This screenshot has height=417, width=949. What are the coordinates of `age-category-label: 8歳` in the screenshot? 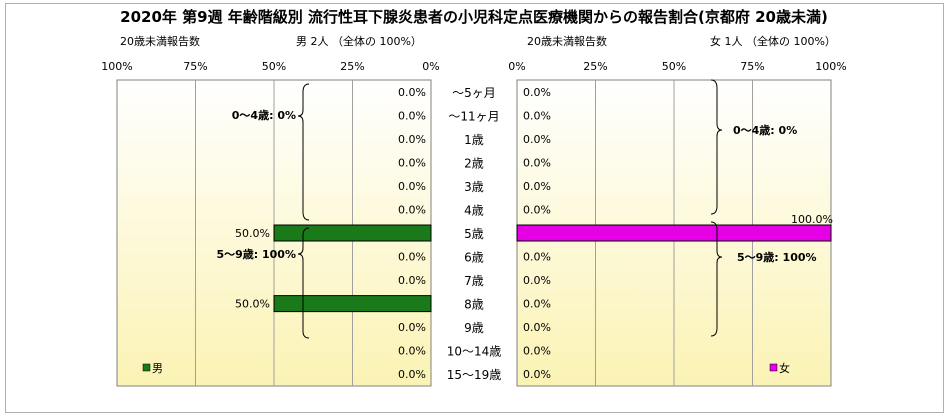 It's located at (474, 305).